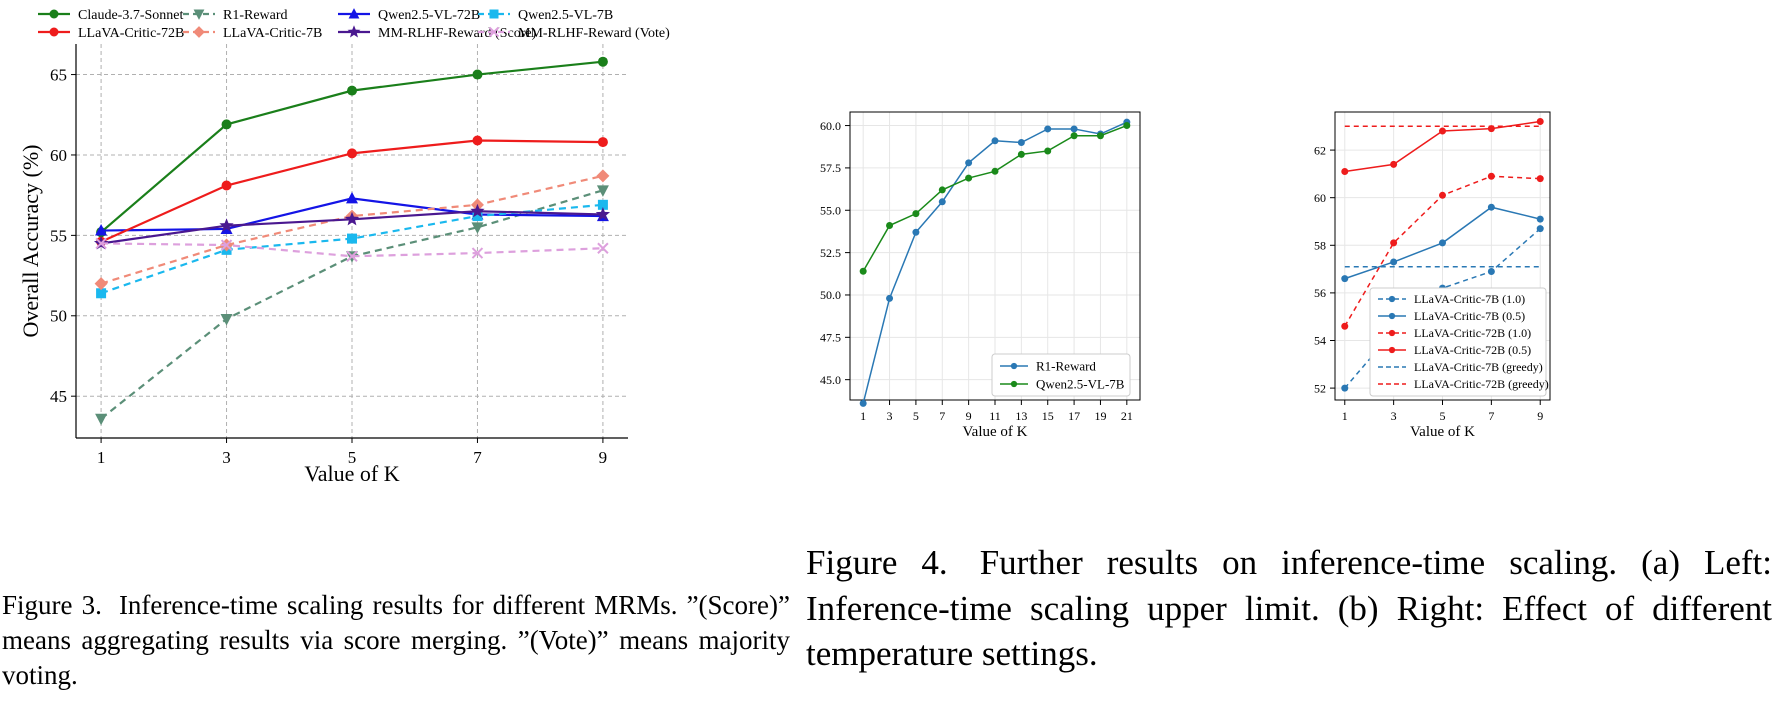  Describe the element at coordinates (1074, 416) in the screenshot. I see `x-tick-label: 17` at that location.